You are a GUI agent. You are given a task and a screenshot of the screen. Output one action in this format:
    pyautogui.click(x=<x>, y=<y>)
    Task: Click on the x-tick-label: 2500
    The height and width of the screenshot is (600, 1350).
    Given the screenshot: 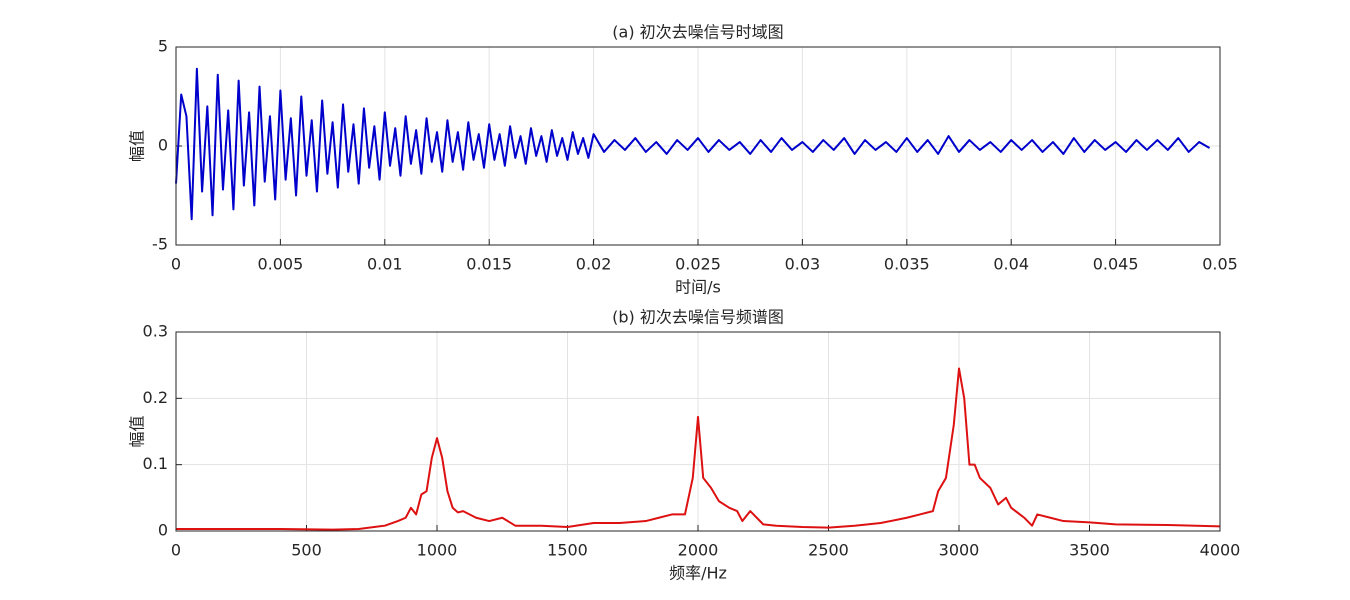 What is the action you would take?
    pyautogui.click(x=828, y=550)
    